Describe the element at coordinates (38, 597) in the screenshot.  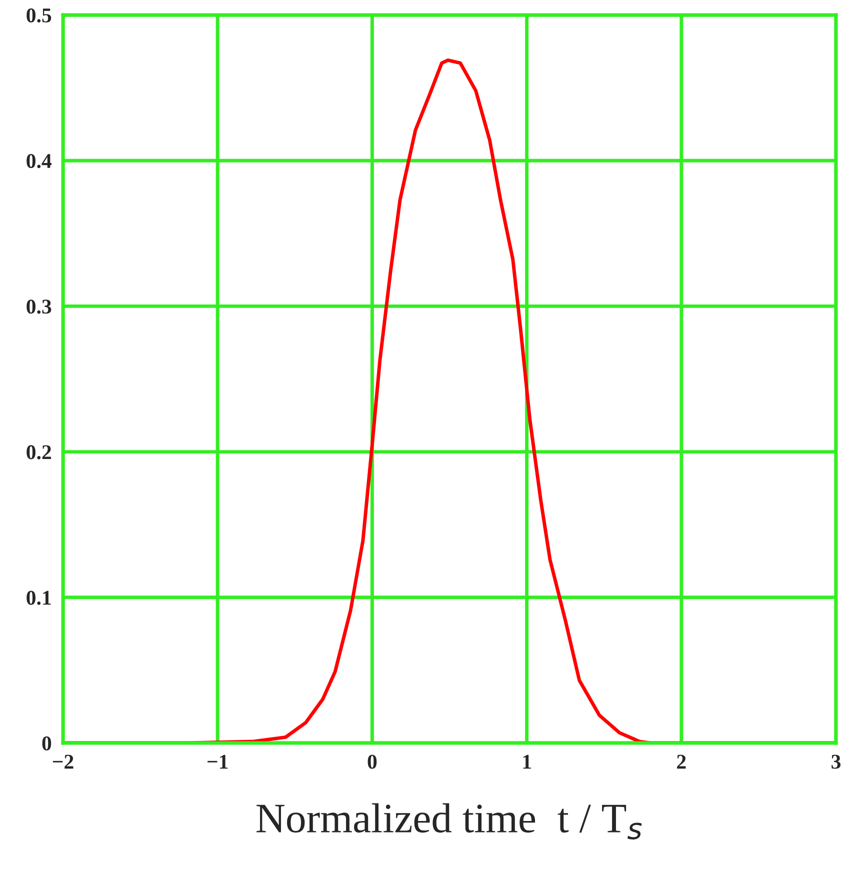
I see `y-tick-label: 0.1` at that location.